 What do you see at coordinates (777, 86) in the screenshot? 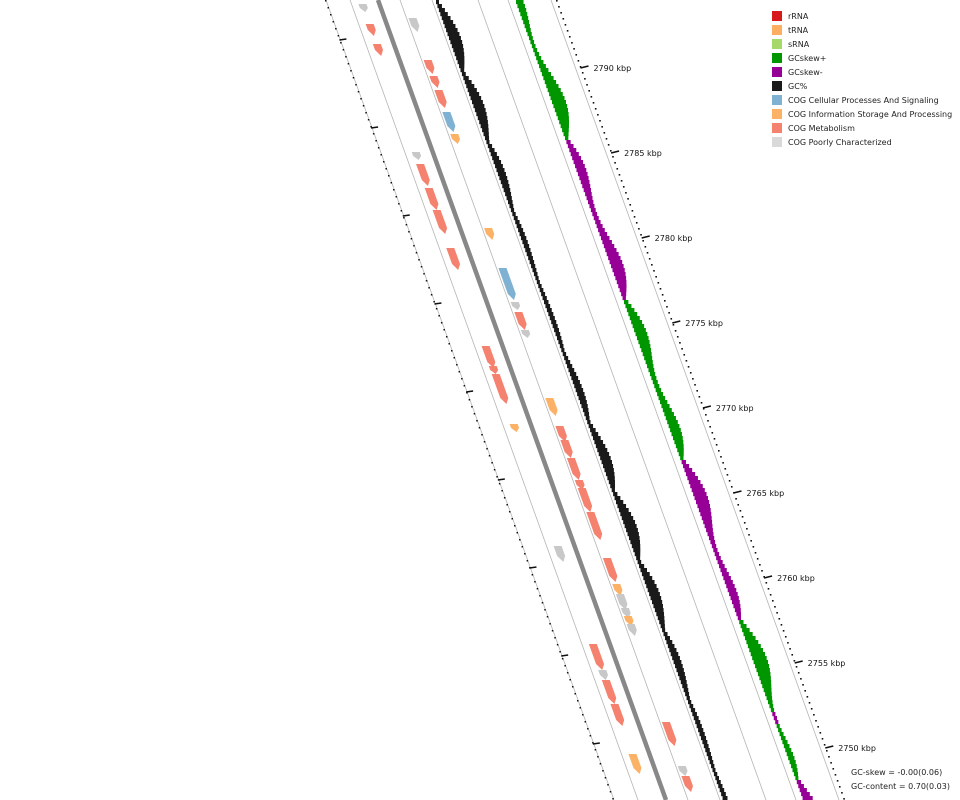
I see `legend-swatch` at bounding box center [777, 86].